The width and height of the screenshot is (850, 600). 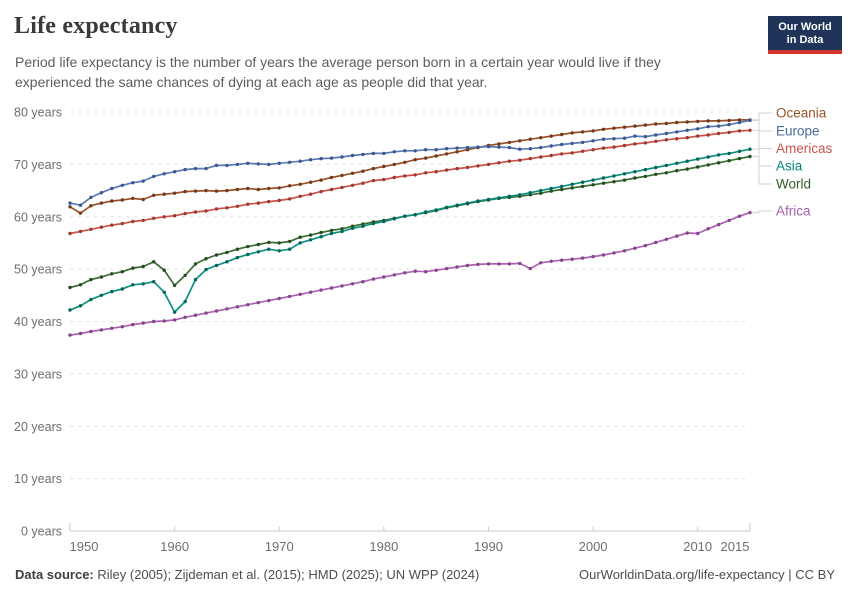 What do you see at coordinates (38, 113) in the screenshot?
I see `y-tick-label-80: 80 years` at bounding box center [38, 113].